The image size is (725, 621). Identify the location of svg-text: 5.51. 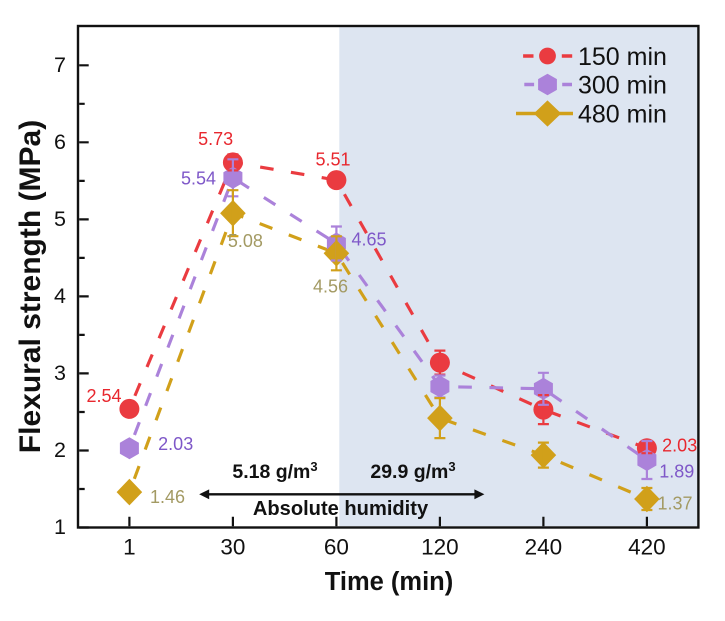
(332, 159).